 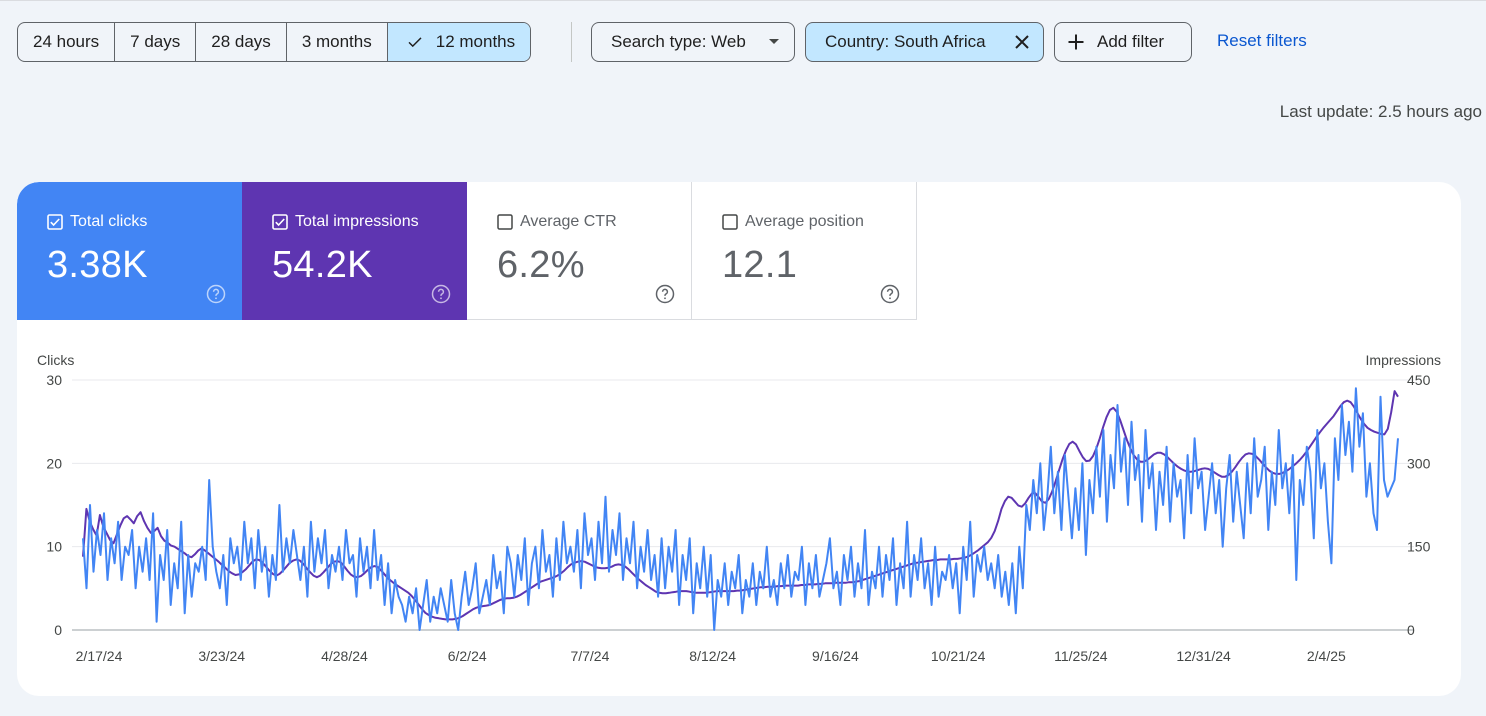 I want to click on metric-average-position: Average position 12.1, so click(x=804, y=251).